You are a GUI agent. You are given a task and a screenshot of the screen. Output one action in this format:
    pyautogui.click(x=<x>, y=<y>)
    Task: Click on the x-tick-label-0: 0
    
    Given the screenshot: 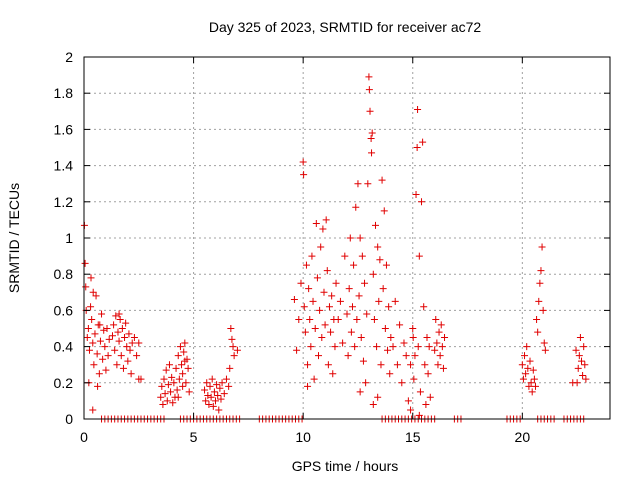 What is the action you would take?
    pyautogui.click(x=84, y=437)
    